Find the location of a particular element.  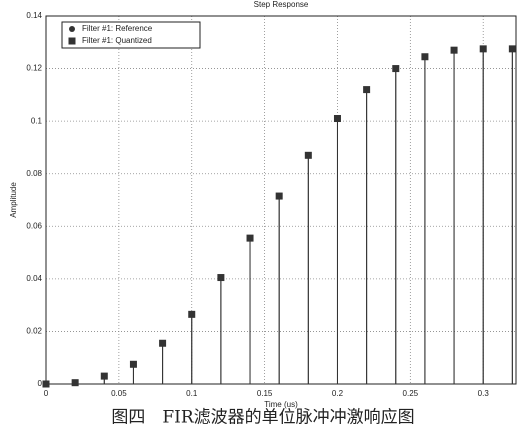

chart-title: Step Response is located at coordinates (281, 4).